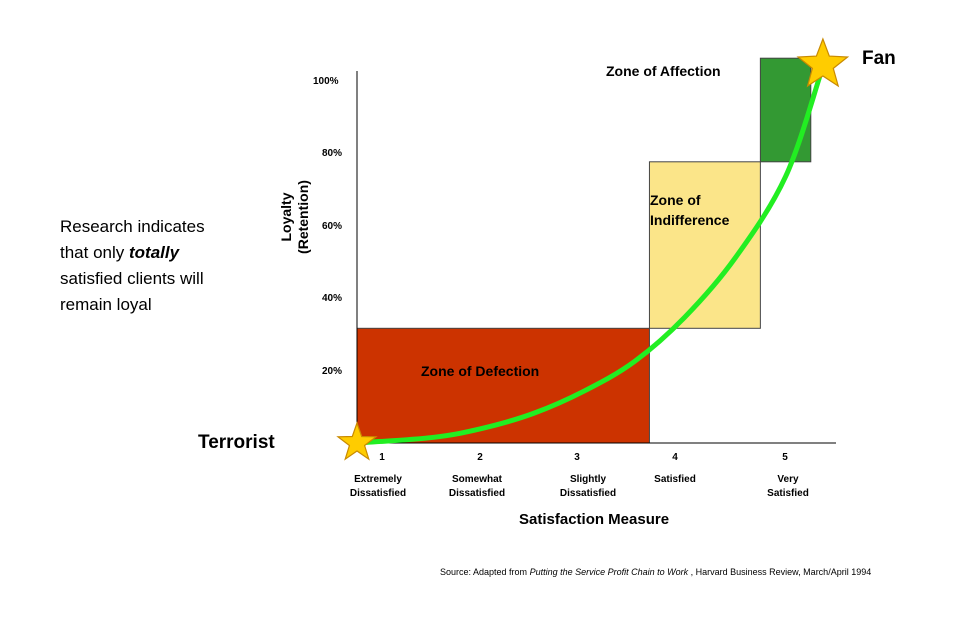  What do you see at coordinates (690, 220) in the screenshot?
I see `zone-indifference-label-line-2: Indifference` at bounding box center [690, 220].